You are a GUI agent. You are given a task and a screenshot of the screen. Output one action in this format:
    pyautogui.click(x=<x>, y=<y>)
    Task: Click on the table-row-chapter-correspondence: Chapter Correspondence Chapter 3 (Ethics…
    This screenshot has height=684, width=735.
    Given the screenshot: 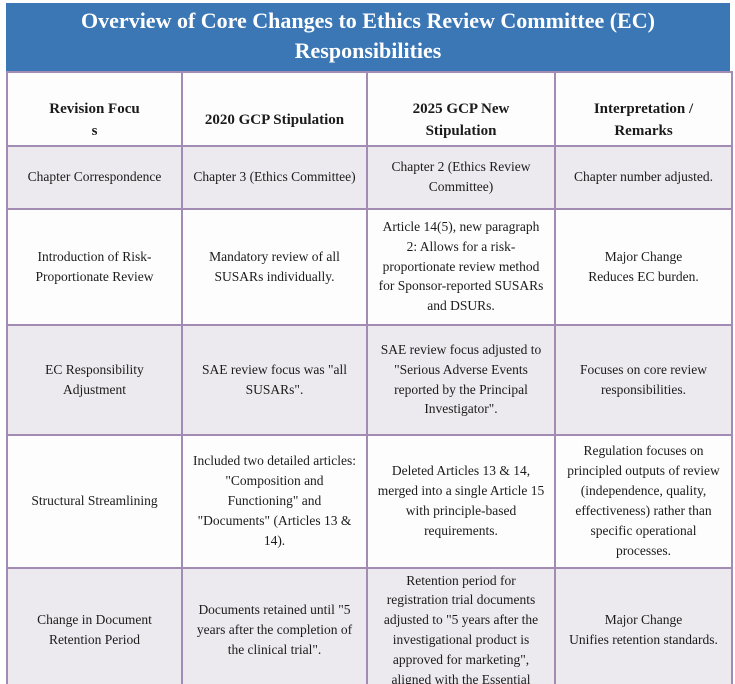 What is the action you would take?
    pyautogui.click(x=369, y=177)
    